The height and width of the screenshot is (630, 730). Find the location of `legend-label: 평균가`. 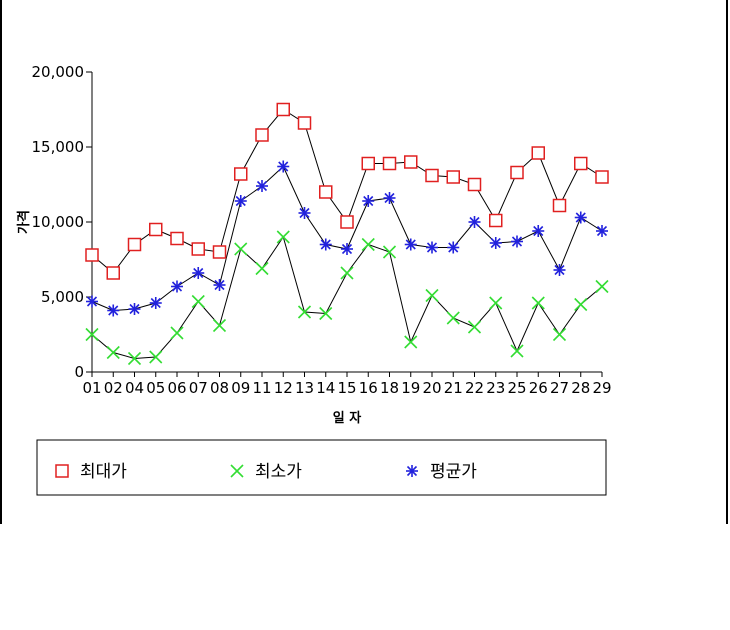

legend-label: 평균가 is located at coordinates (453, 472).